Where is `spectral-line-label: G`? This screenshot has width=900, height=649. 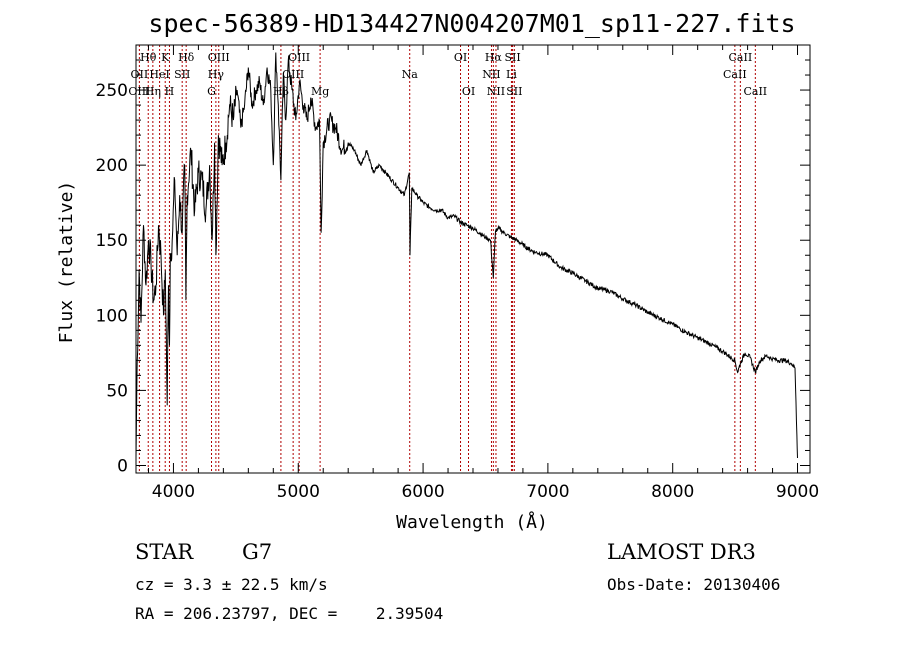 spectral-line-label: G is located at coordinates (211, 91).